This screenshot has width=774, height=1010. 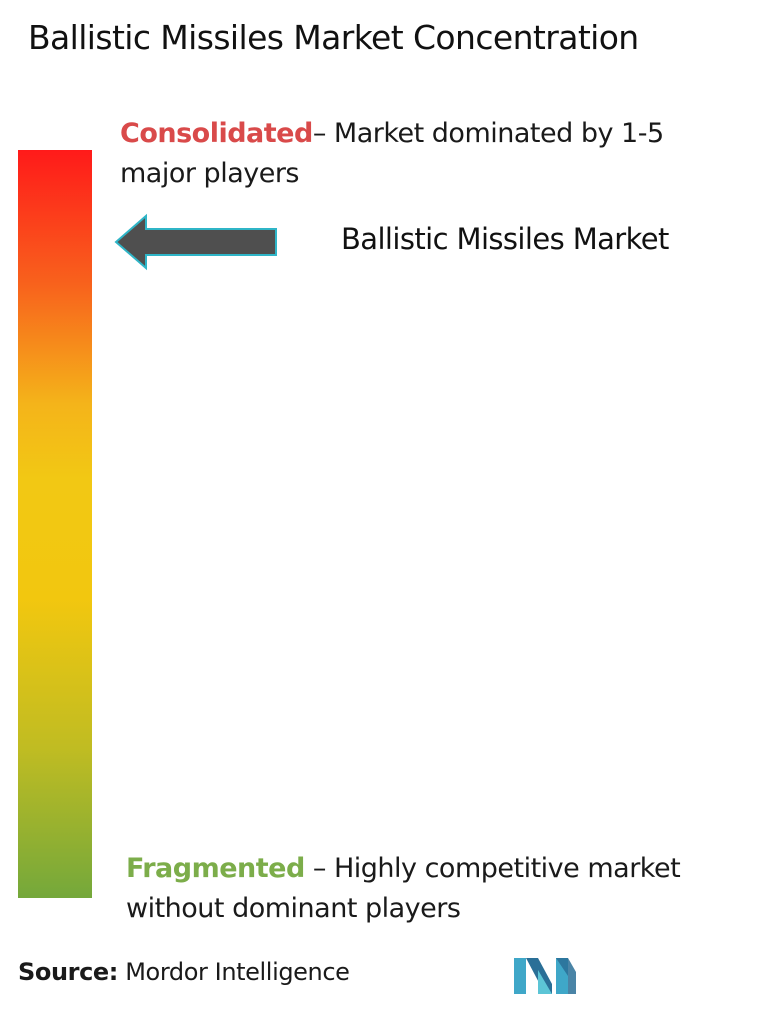 I want to click on consolidated-key: Consolidated, so click(x=216, y=133).